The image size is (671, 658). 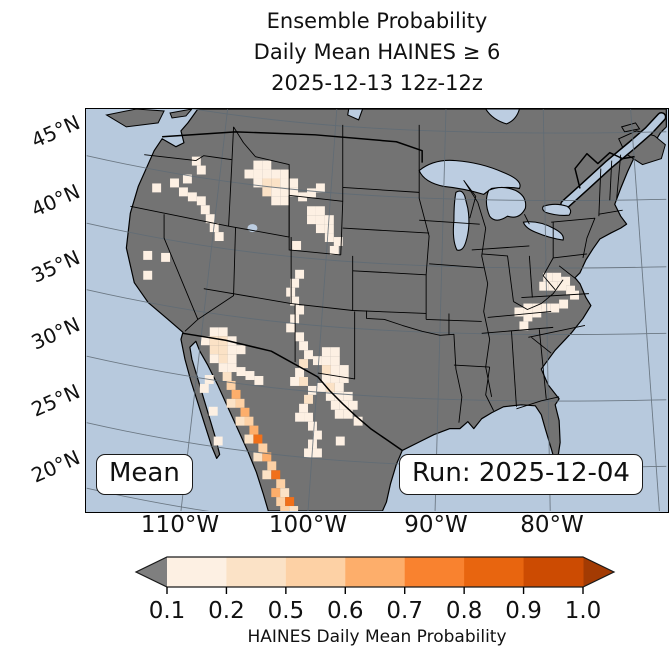 I want to click on lake-michigan, so click(x=461, y=220).